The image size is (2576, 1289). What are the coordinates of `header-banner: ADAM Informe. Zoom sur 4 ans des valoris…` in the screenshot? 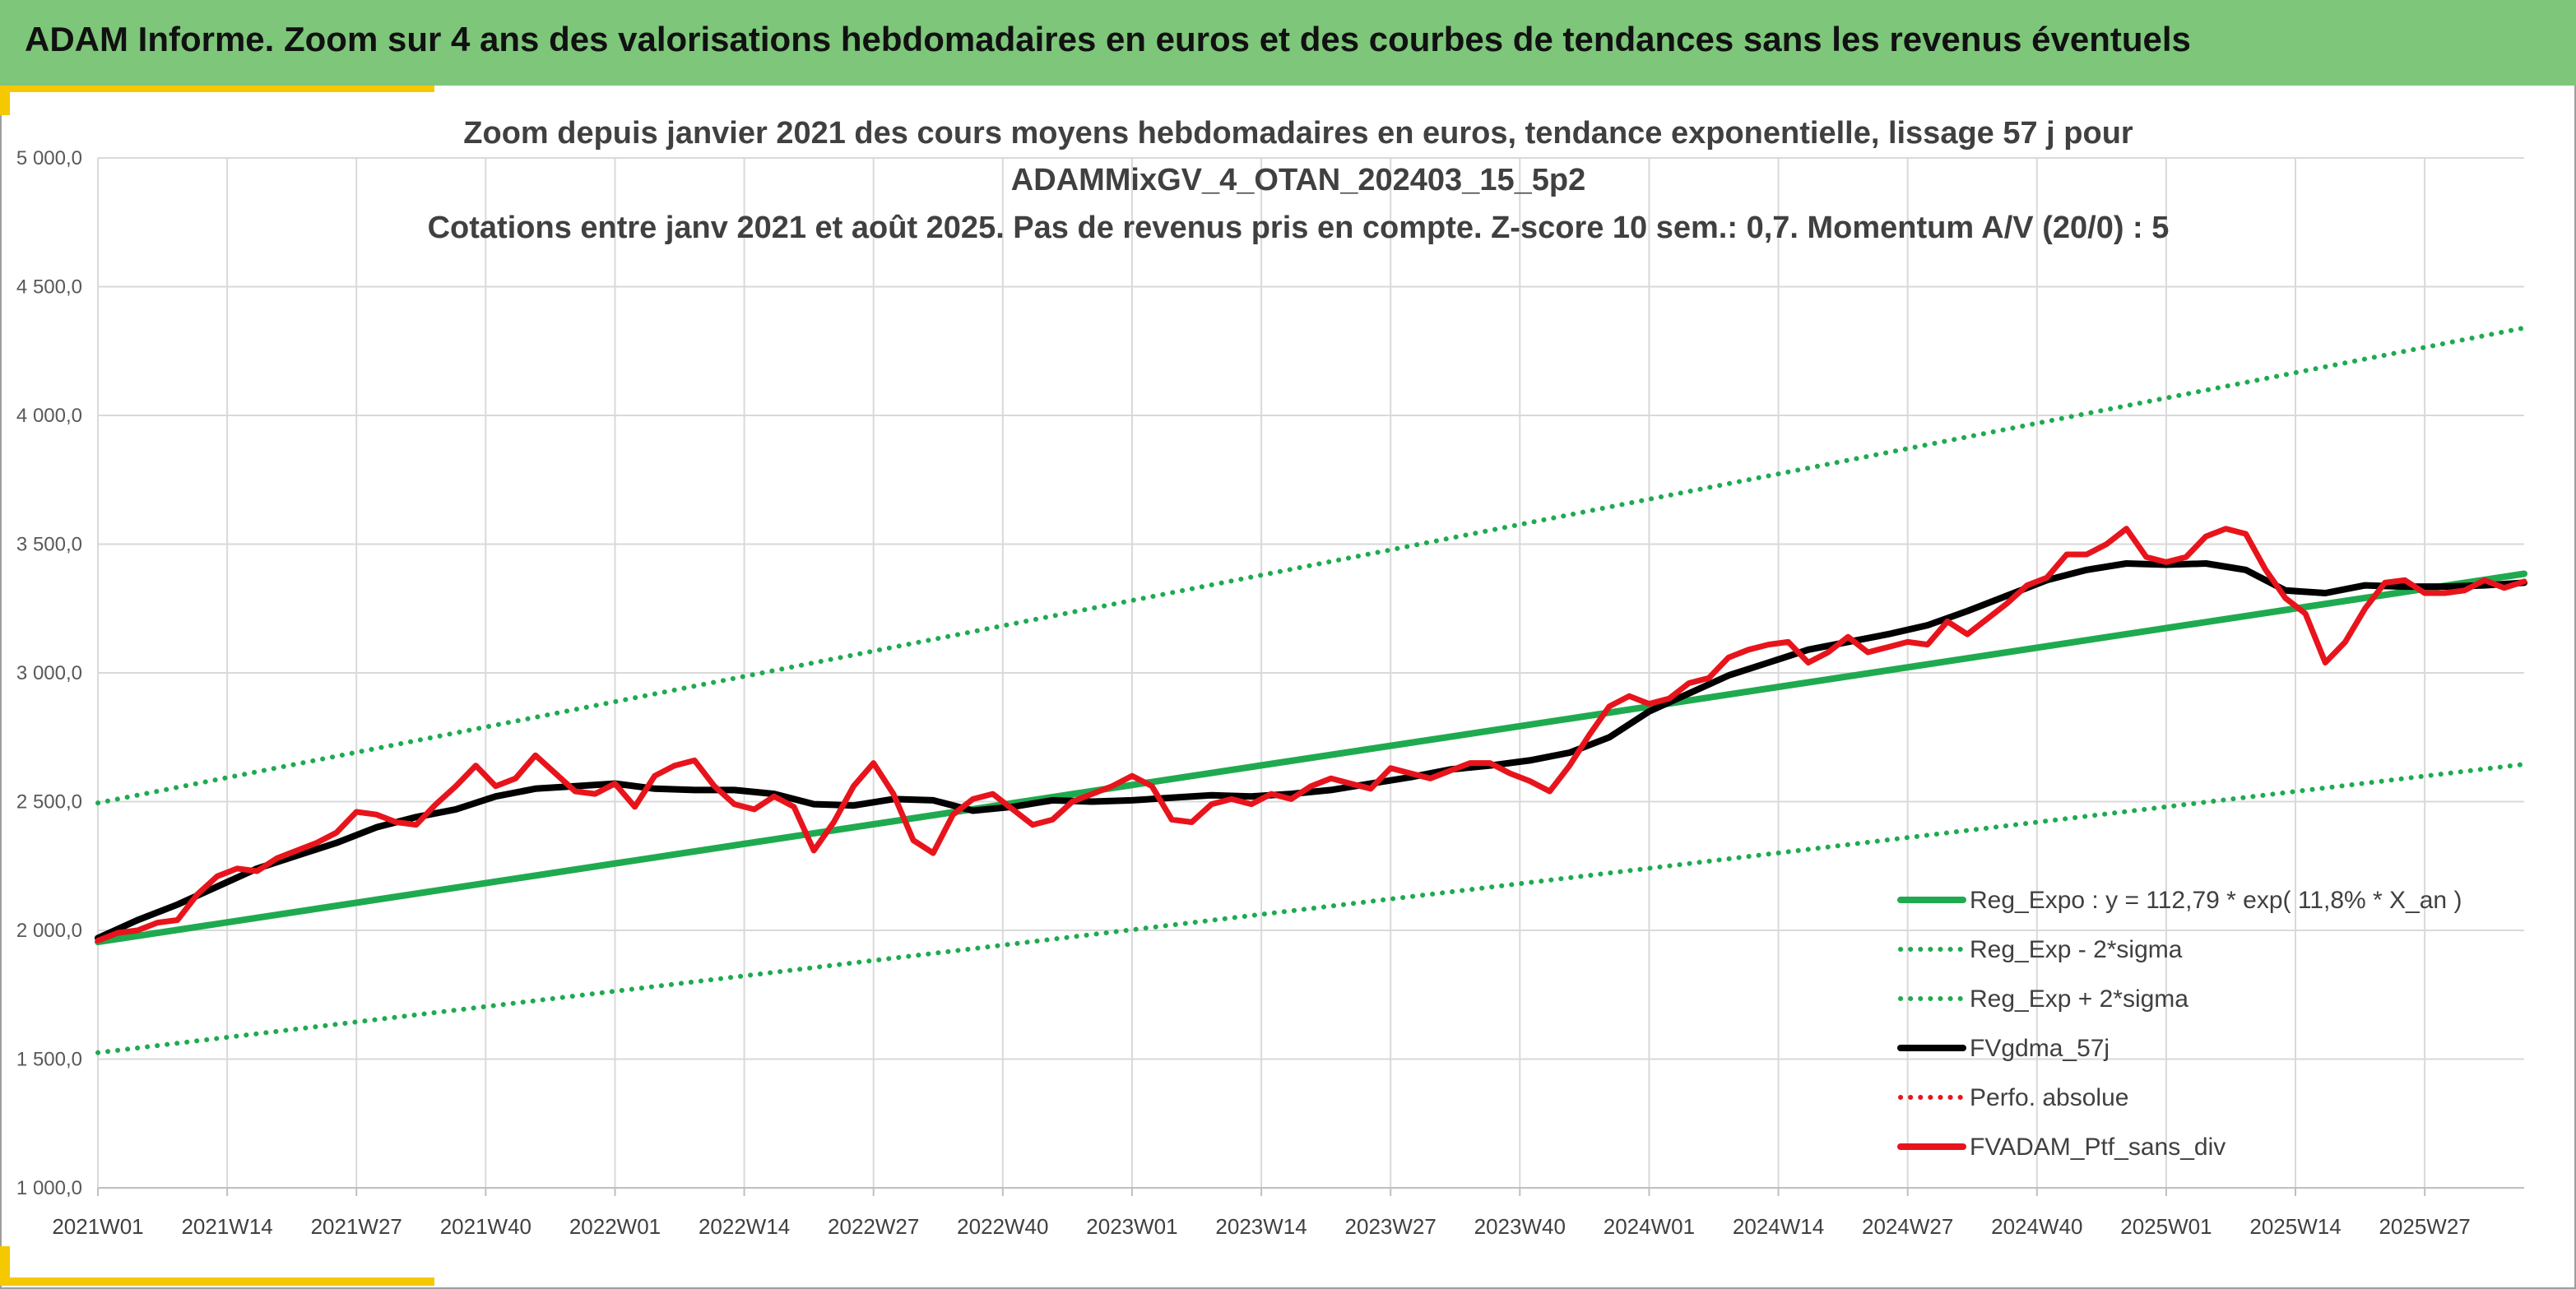 It's located at (1288, 43).